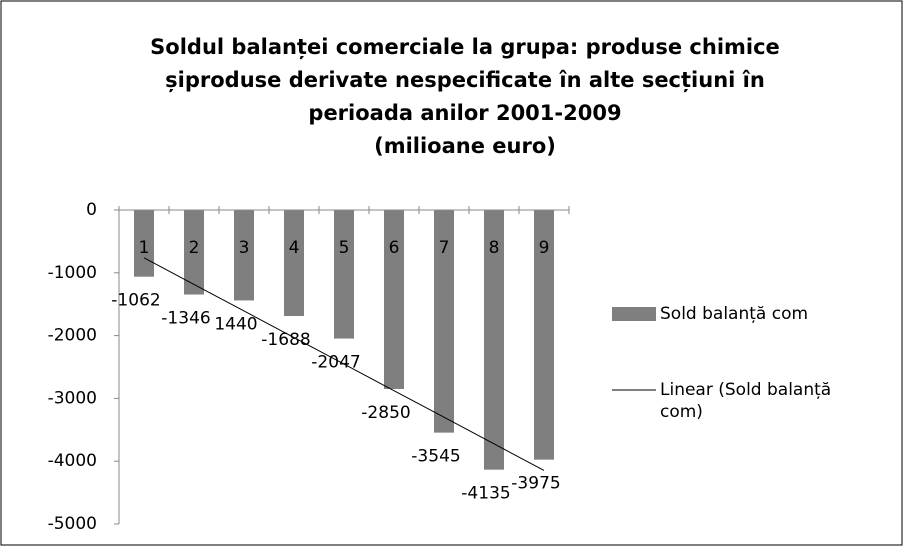 Image resolution: width=903 pixels, height=546 pixels. I want to click on x-tick-label: 6, so click(394, 248).